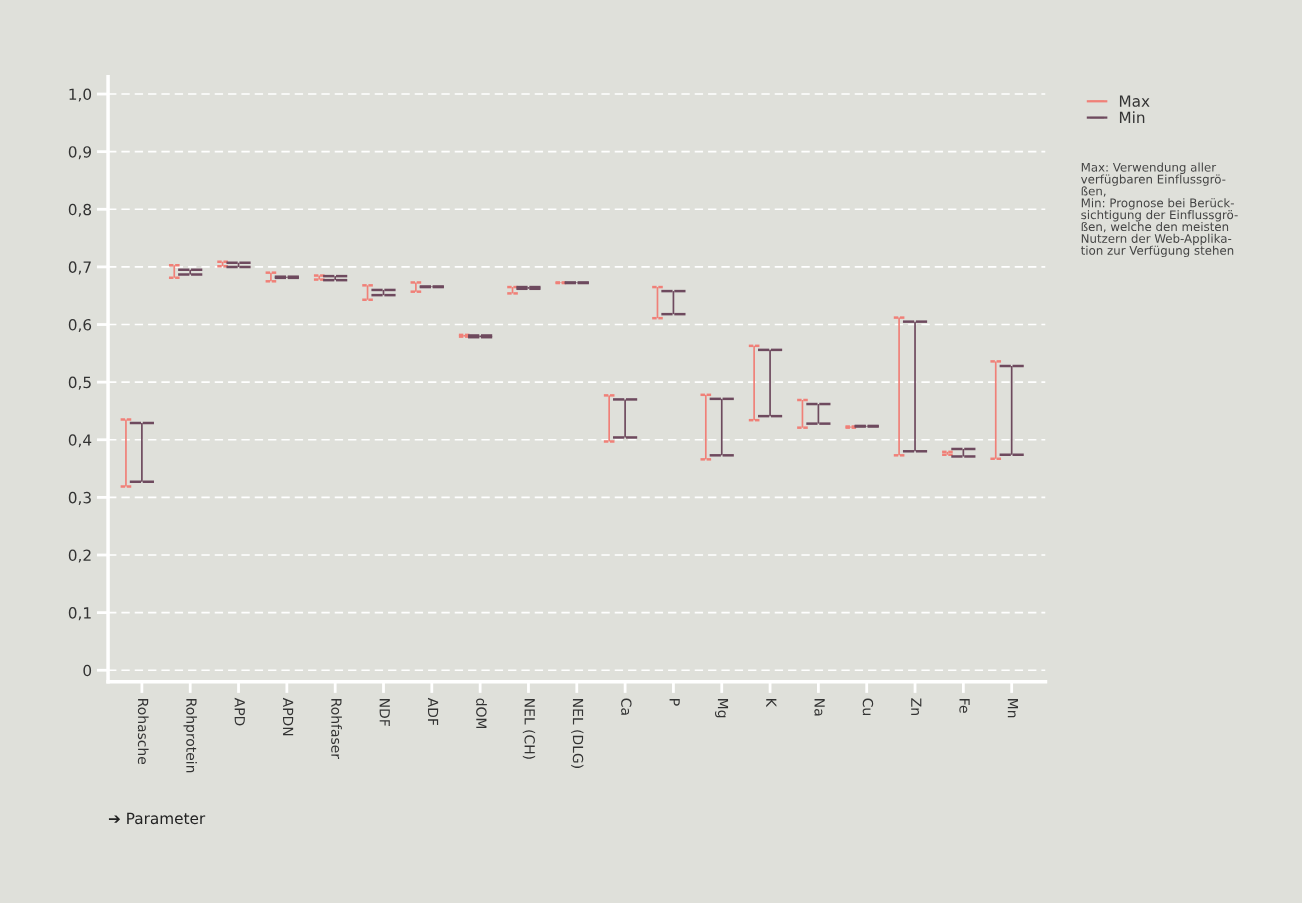 This screenshot has height=903, width=1302. I want to click on x-tick-label: Mn, so click(1012, 708).